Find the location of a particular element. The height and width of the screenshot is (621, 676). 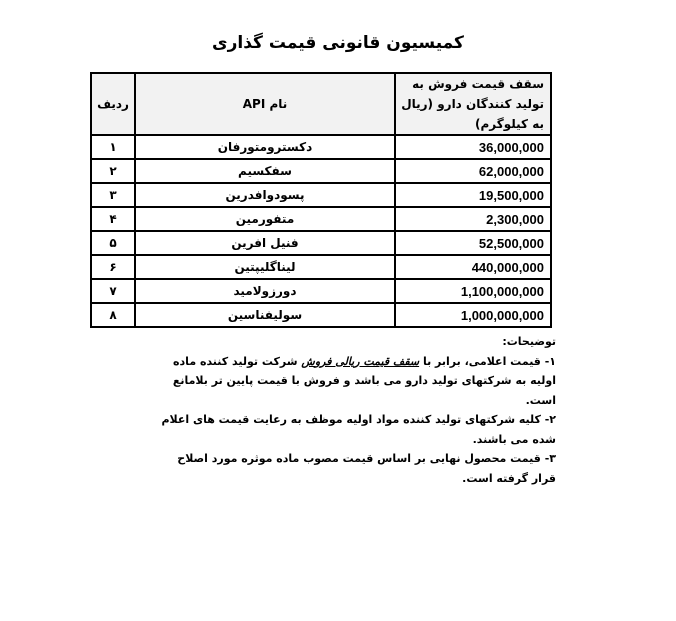

api-name: پسودوافدرین is located at coordinates (265, 195).